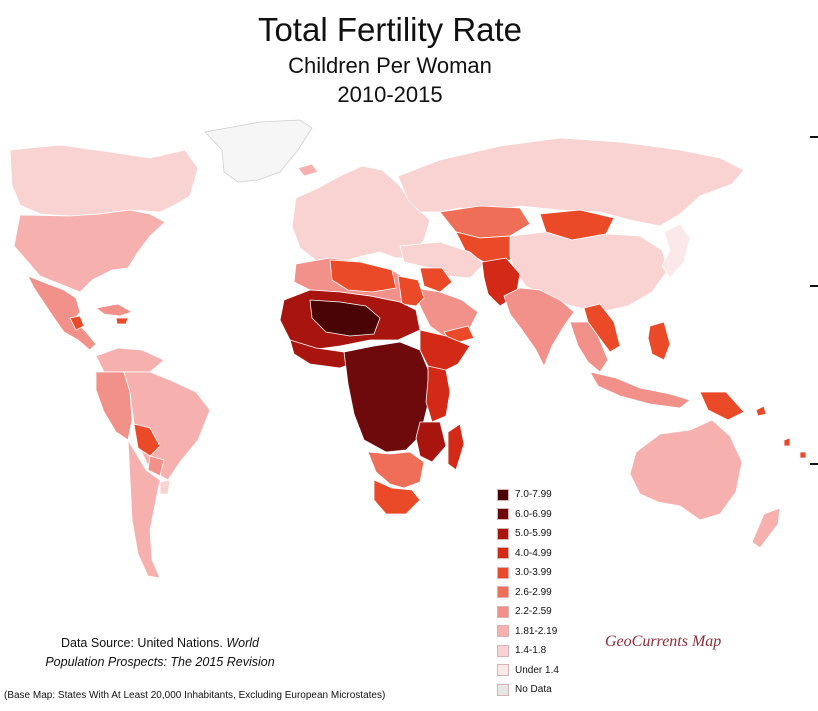 Image resolution: width=818 pixels, height=711 pixels. Describe the element at coordinates (390, 65) in the screenshot. I see `map-subtitle: Children Per Woman` at that location.